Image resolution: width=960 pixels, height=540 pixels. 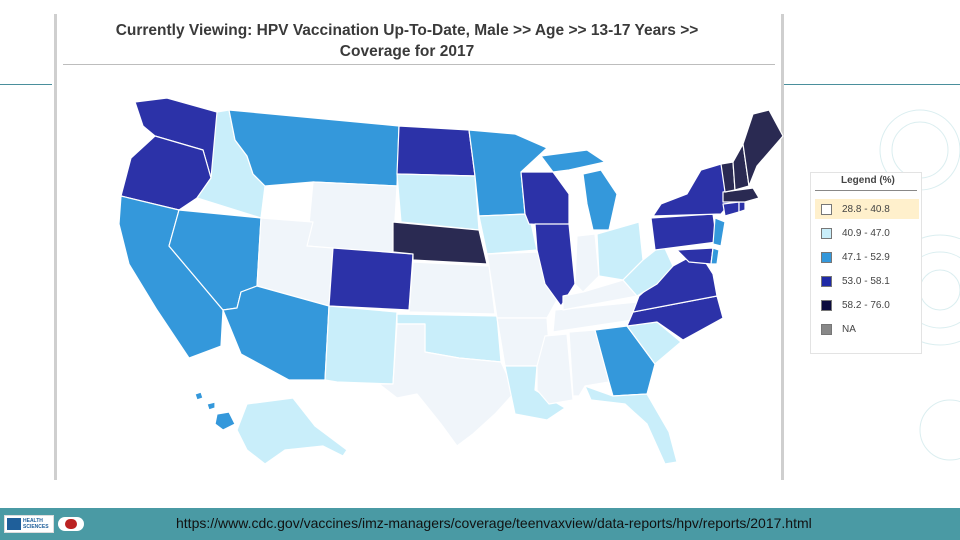 I want to click on state-PA, so click(x=684, y=232).